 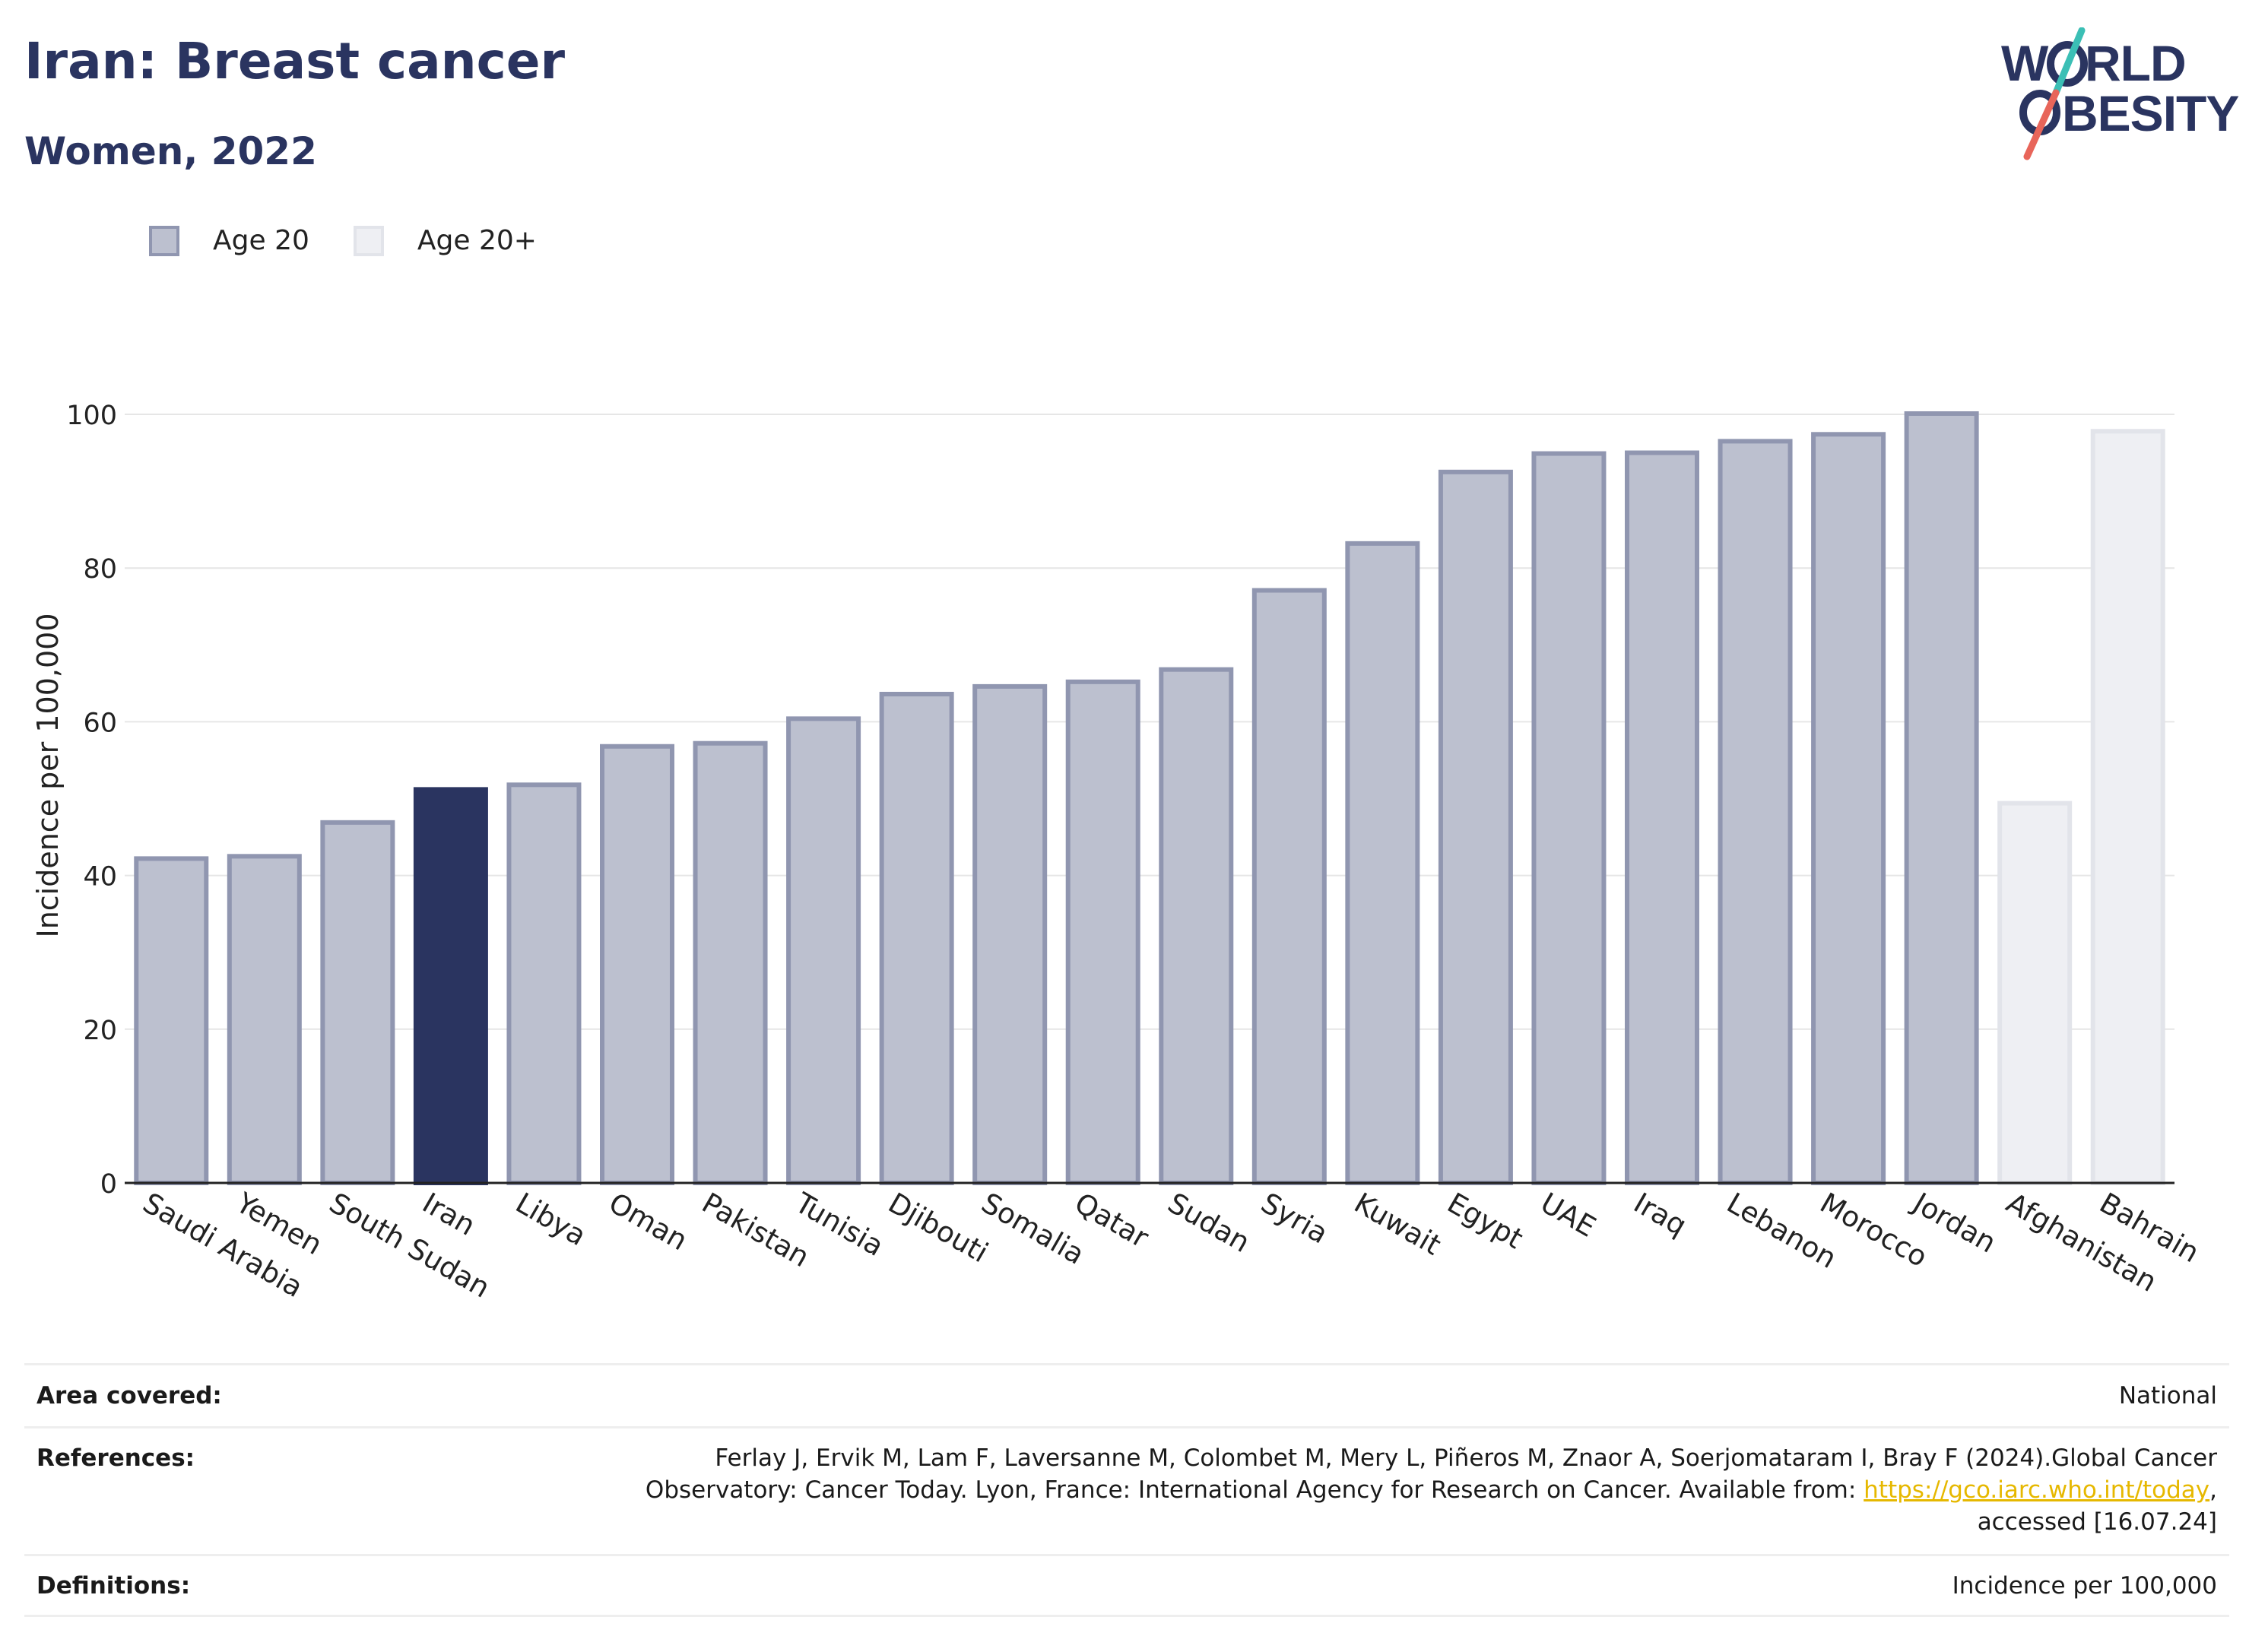 I want to click on bar-uae, so click(x=1569, y=818).